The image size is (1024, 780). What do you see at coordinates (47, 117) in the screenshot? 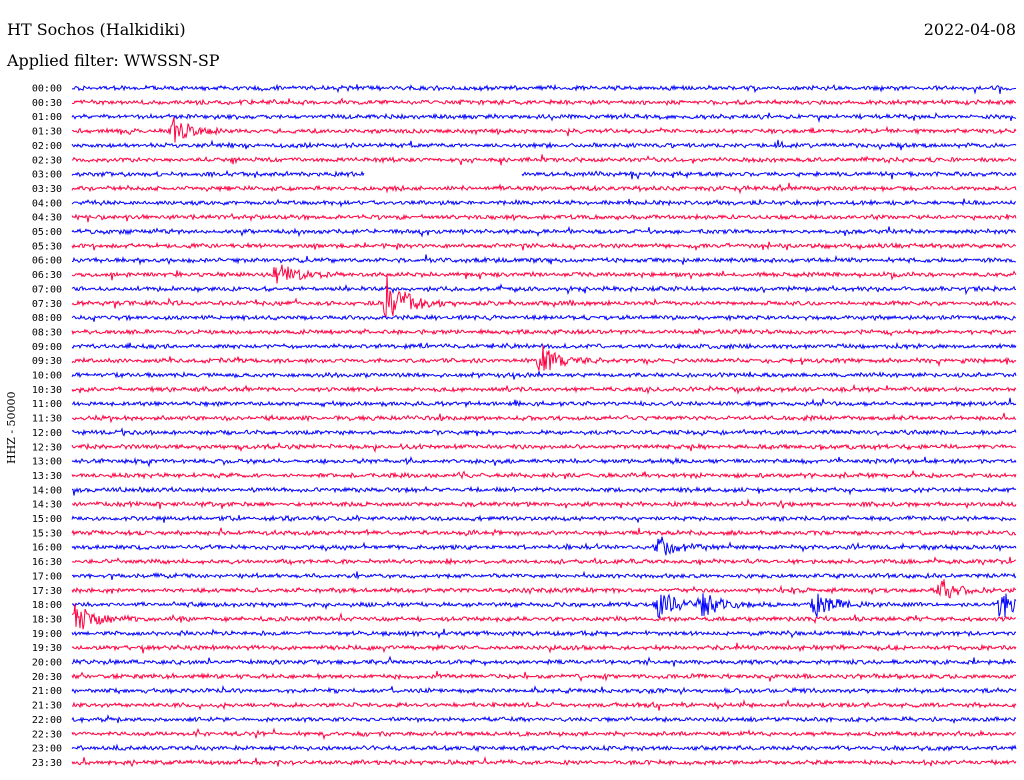
I see `time-tick-0100: 01:00` at bounding box center [47, 117].